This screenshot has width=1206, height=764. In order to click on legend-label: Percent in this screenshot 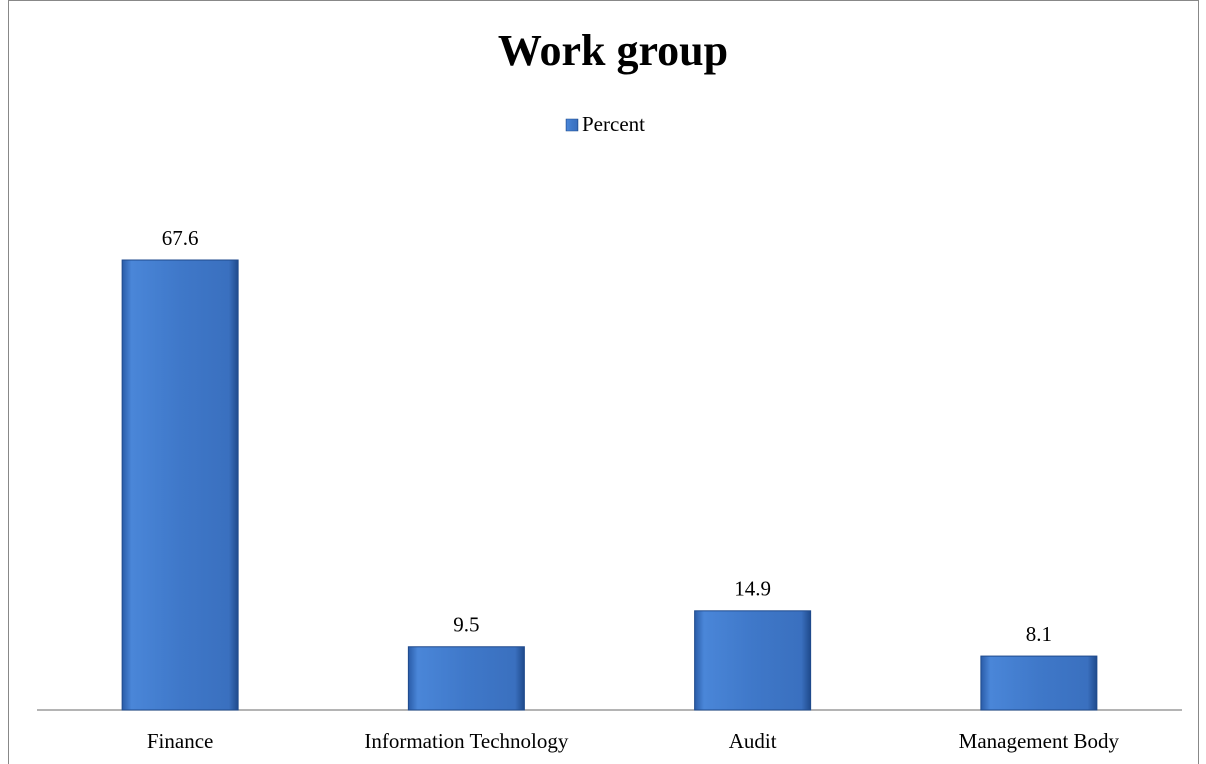, I will do `click(613, 124)`.